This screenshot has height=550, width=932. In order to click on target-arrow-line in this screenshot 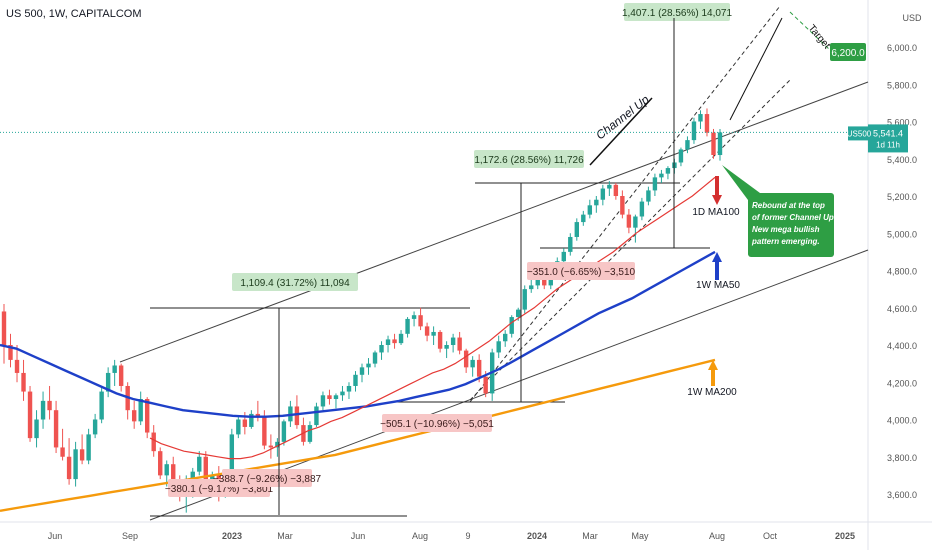, I will do `click(756, 69)`.